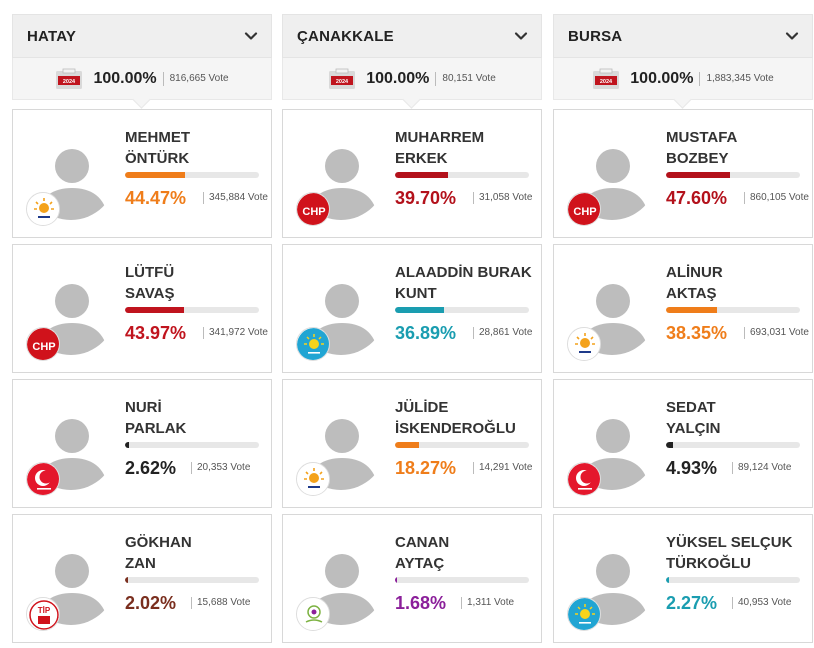  Describe the element at coordinates (467, 283) in the screenshot. I see `candidate-name: ALAADDİN BURAK KUNT` at that location.